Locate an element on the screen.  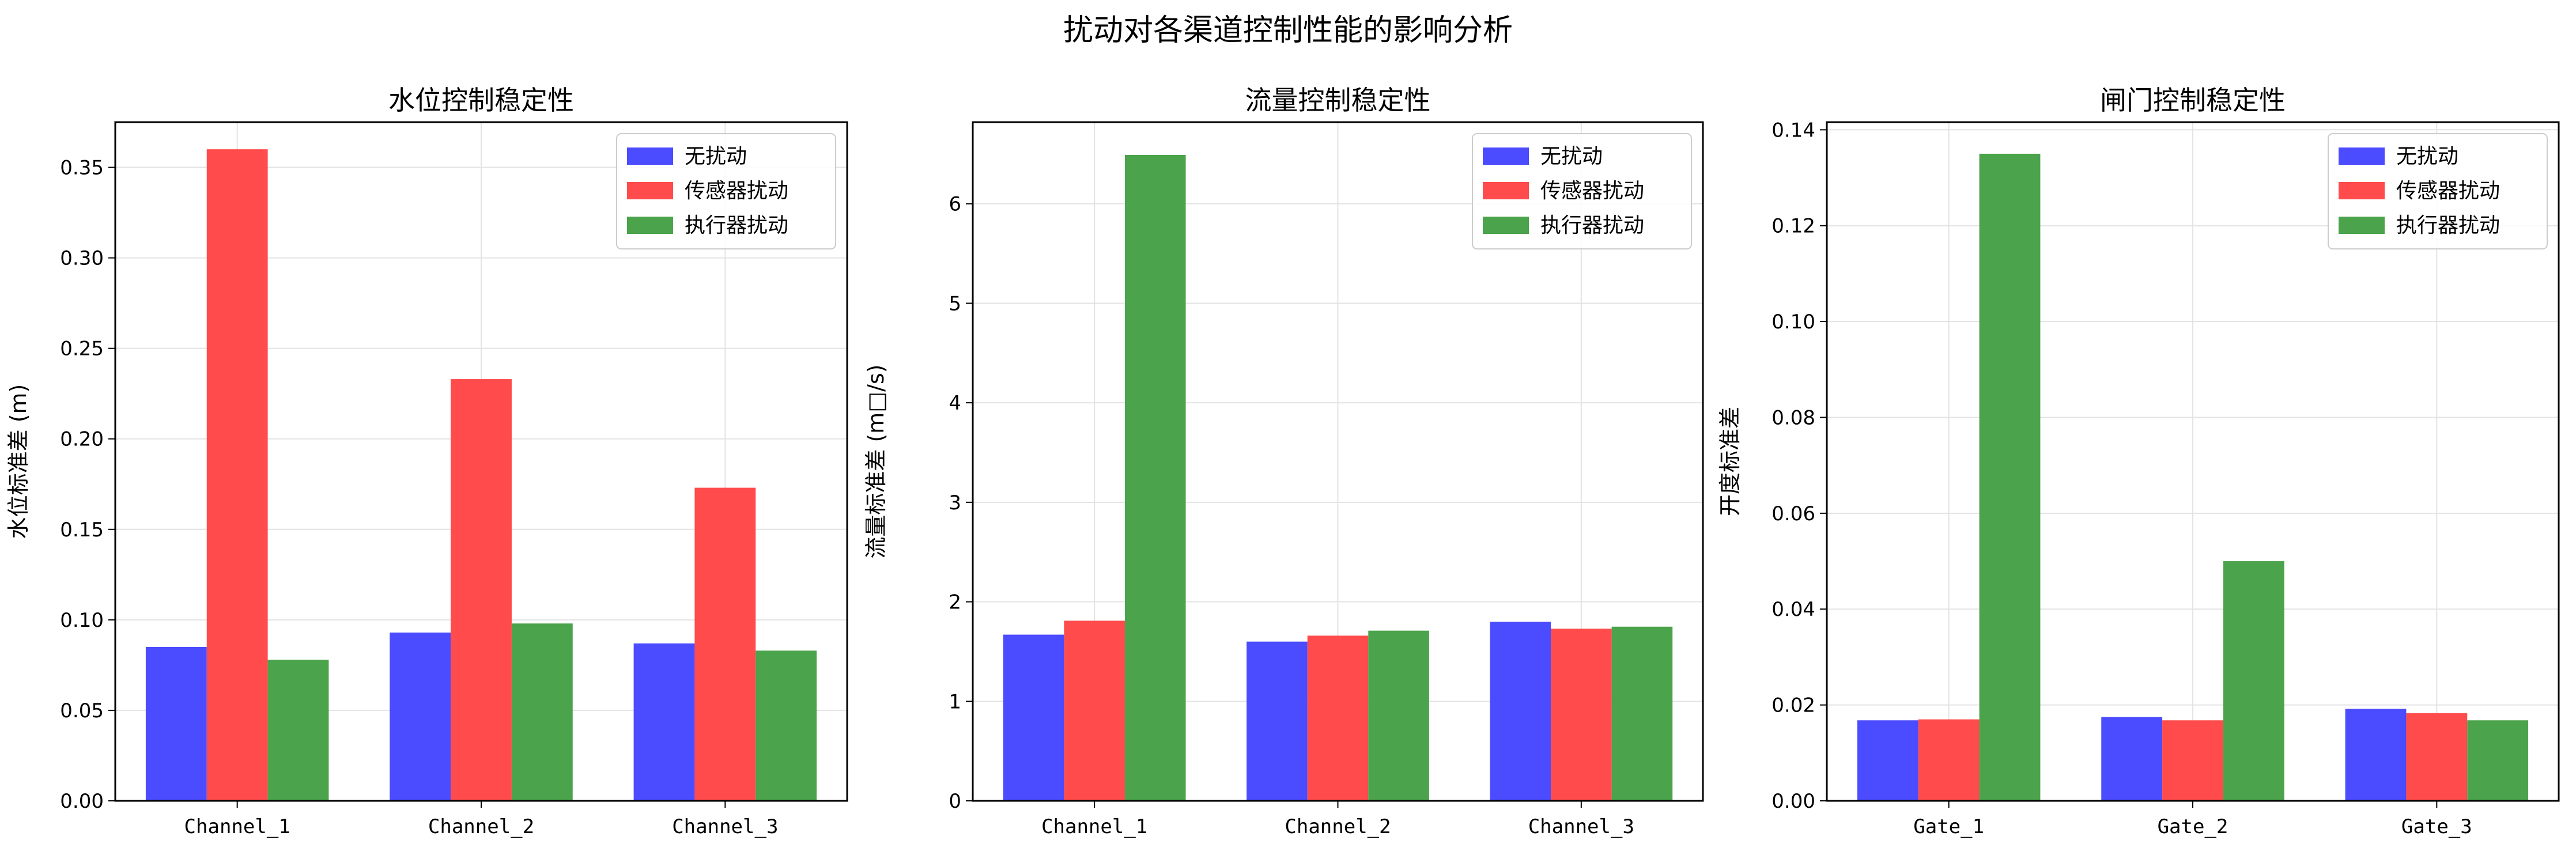
y-tick-label: 6 is located at coordinates (955, 204).